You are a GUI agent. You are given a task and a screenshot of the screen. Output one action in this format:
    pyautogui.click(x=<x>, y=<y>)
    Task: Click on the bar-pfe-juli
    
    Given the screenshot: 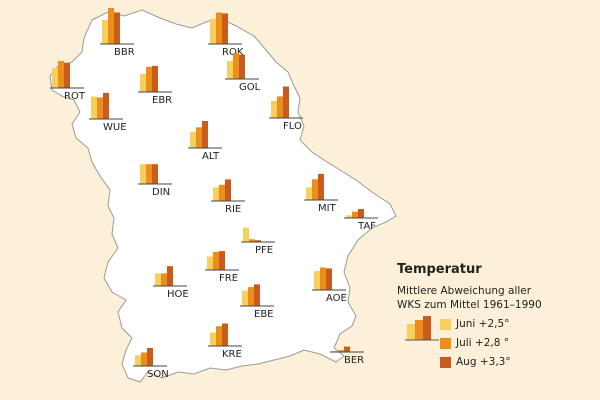 What is the action you would take?
    pyautogui.click(x=252, y=240)
    